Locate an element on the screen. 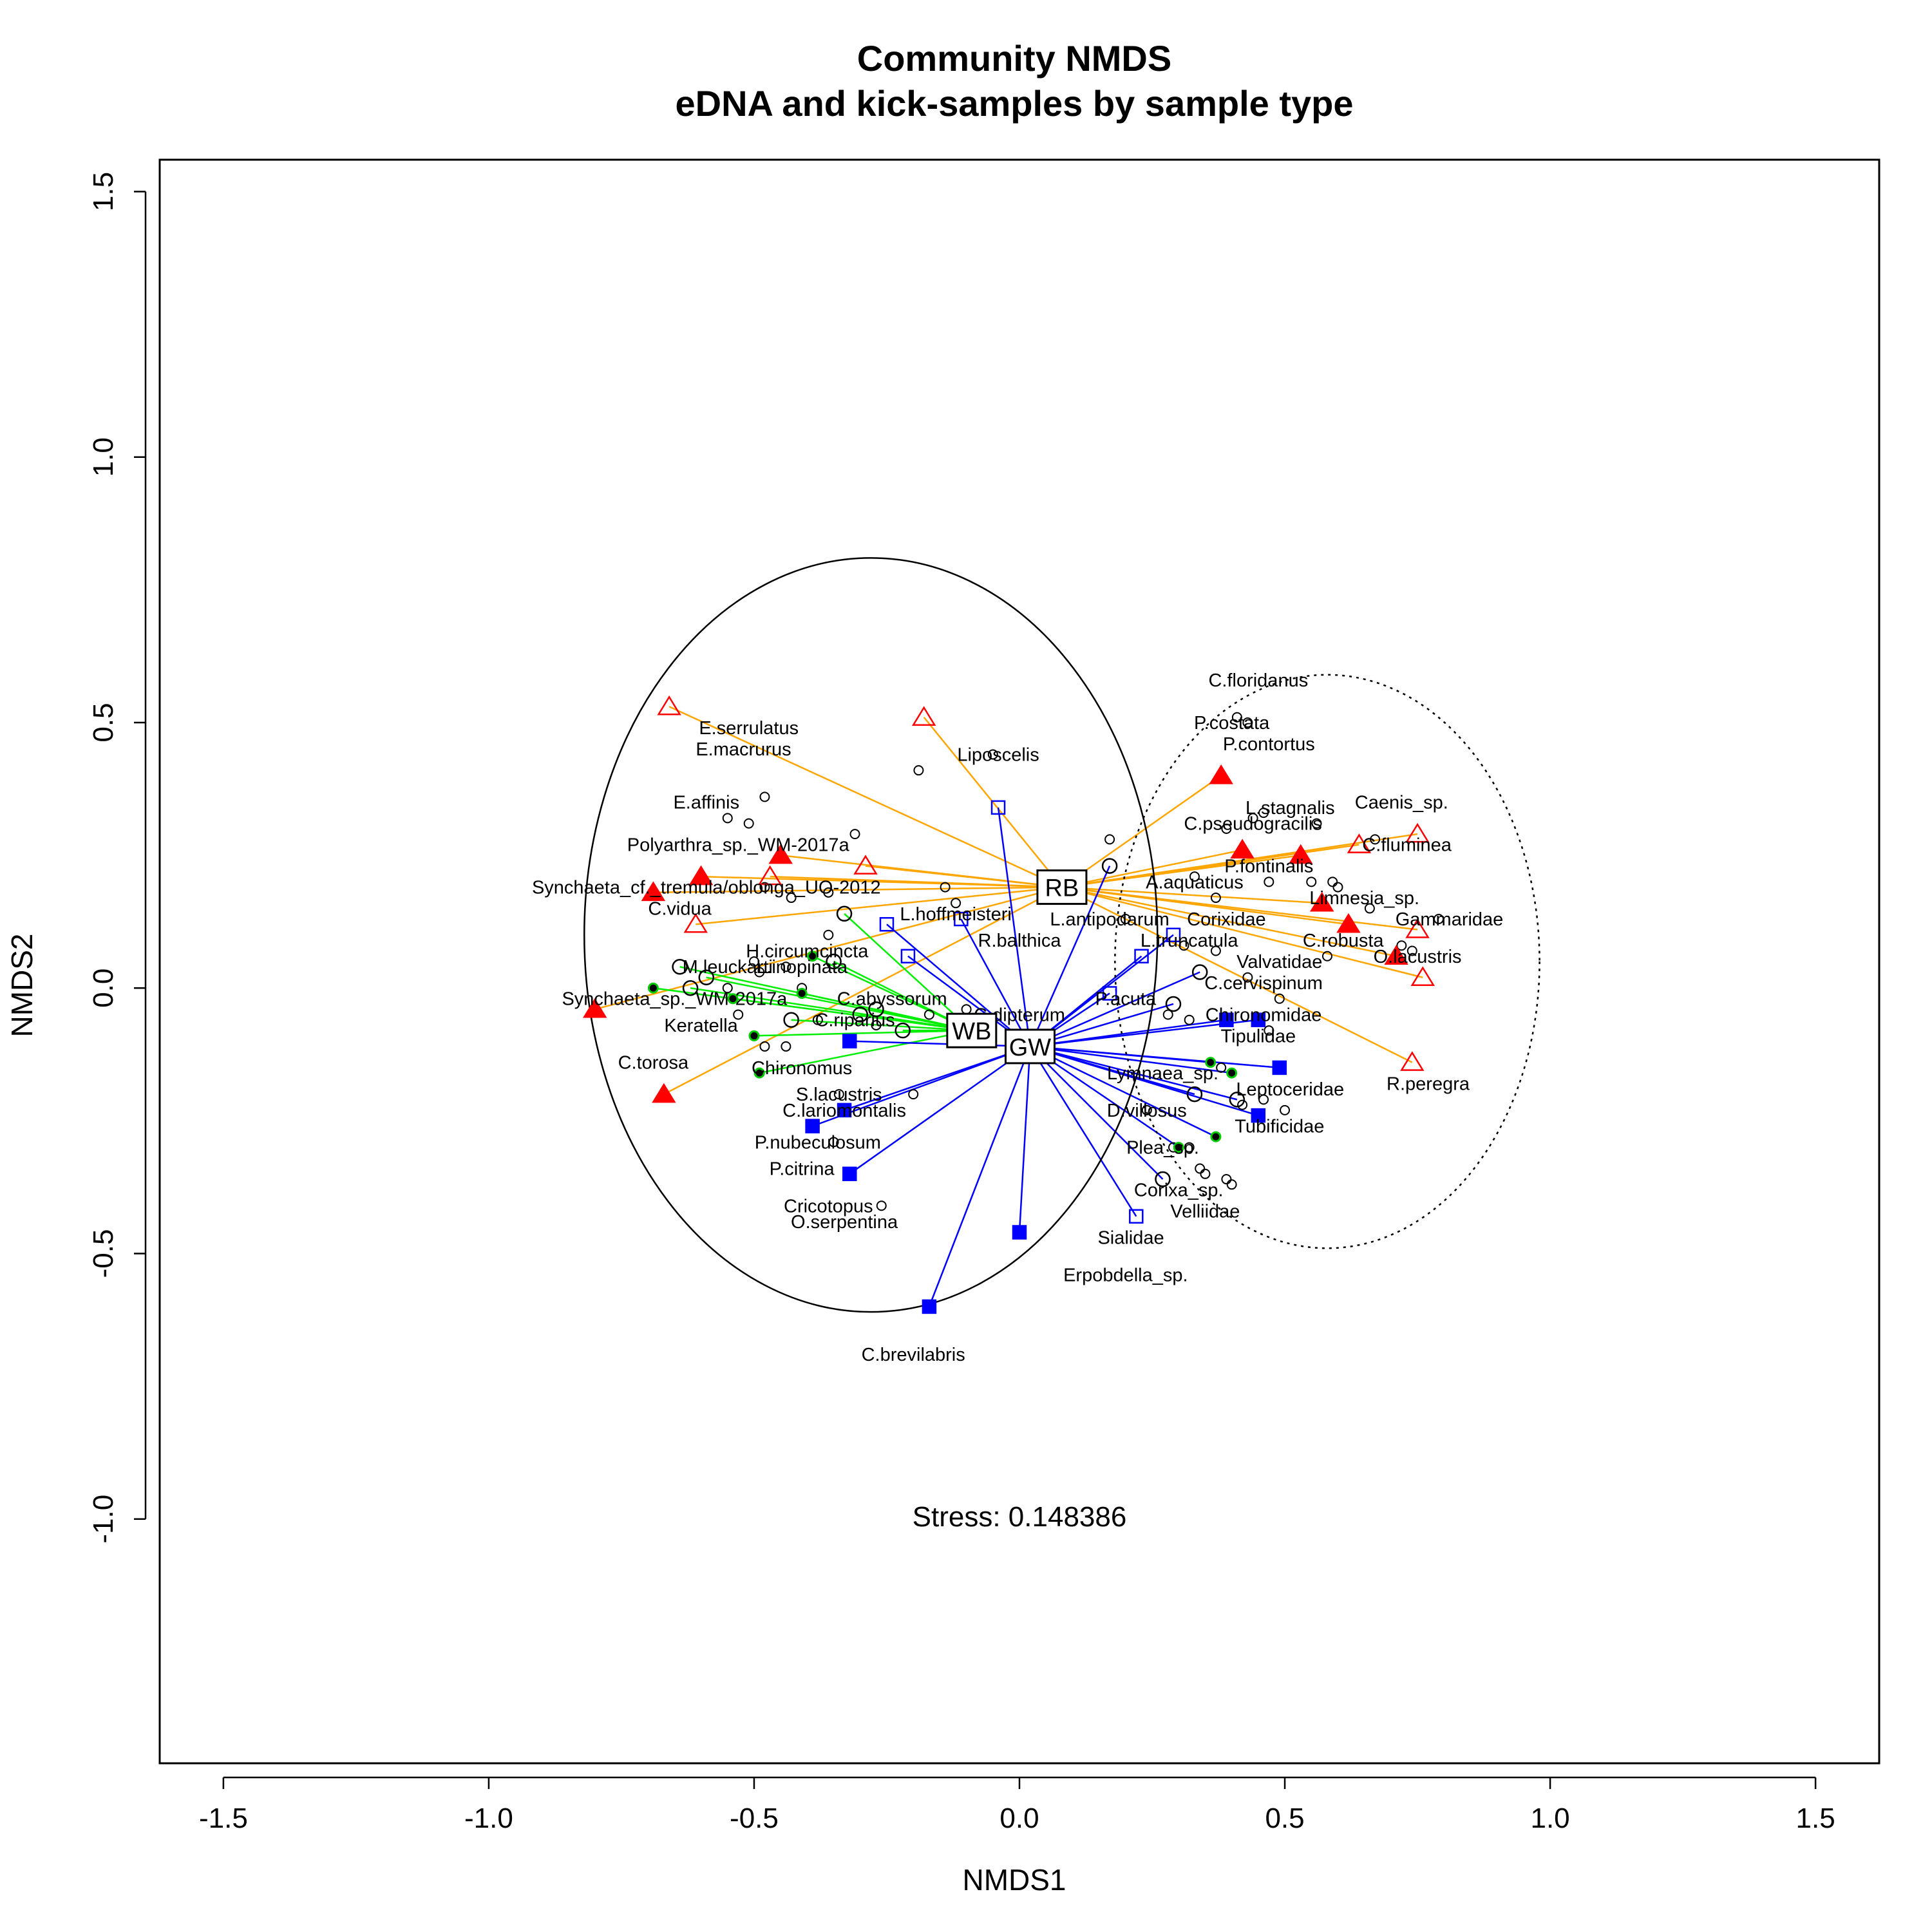 This screenshot has height=1932, width=1932. x-tick-label: 1.0 is located at coordinates (1549, 1818).